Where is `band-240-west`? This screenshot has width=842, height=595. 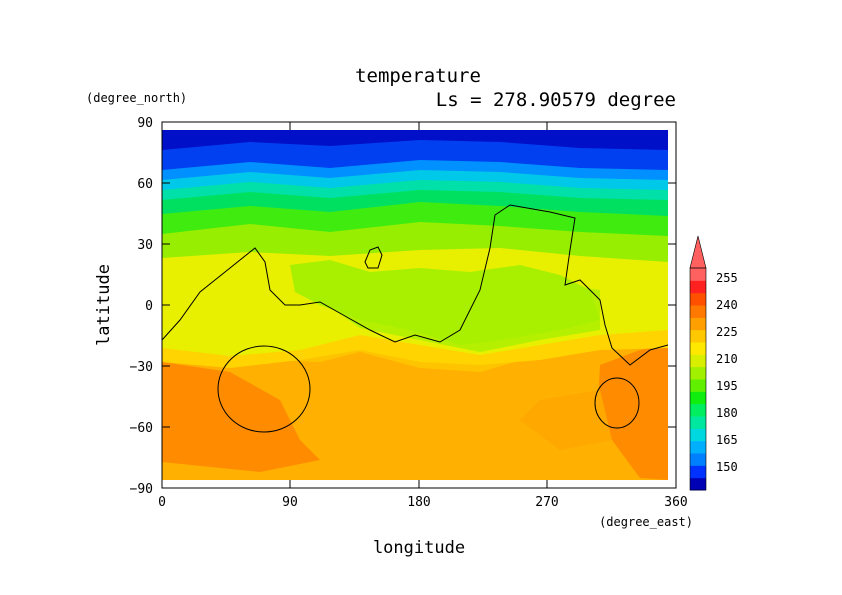 band-240-west is located at coordinates (241, 417).